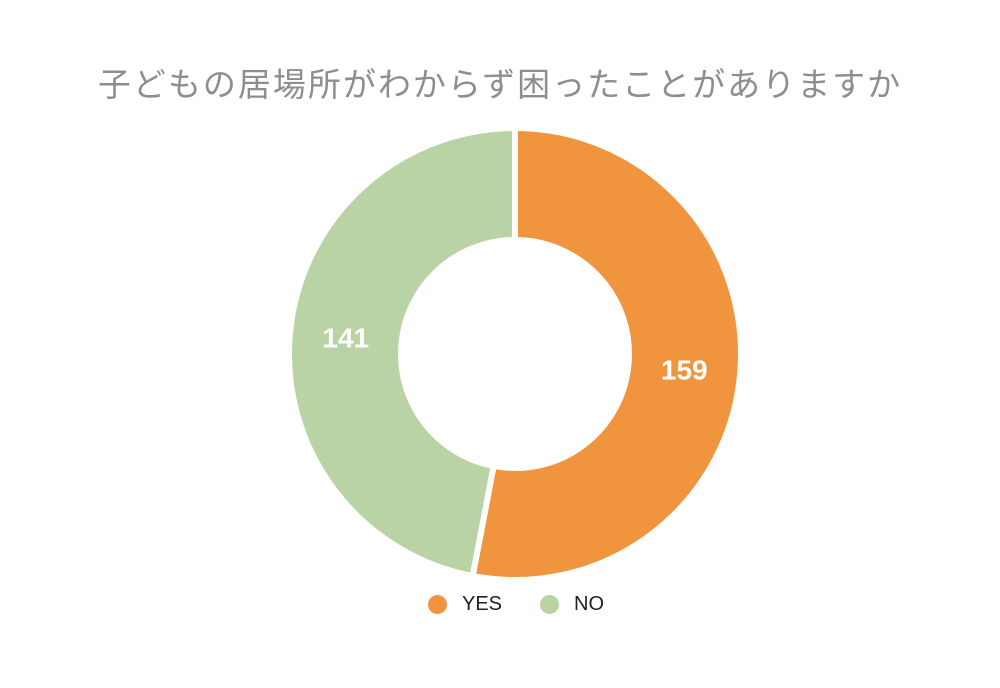 This screenshot has height=688, width=1000. What do you see at coordinates (572, 604) in the screenshot?
I see `legend-item-no: NO` at bounding box center [572, 604].